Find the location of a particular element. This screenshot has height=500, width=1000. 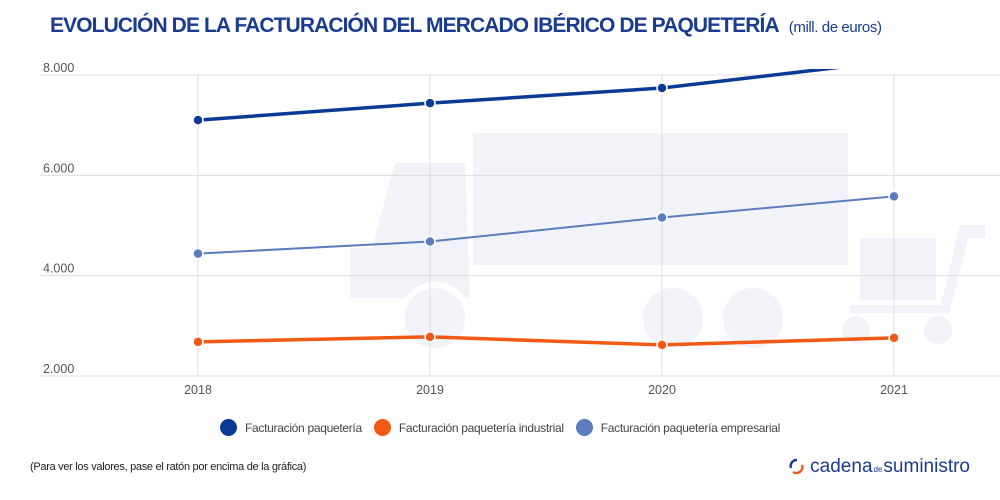

legend-item-paqueteria: Facturación paquetería is located at coordinates (291, 427).